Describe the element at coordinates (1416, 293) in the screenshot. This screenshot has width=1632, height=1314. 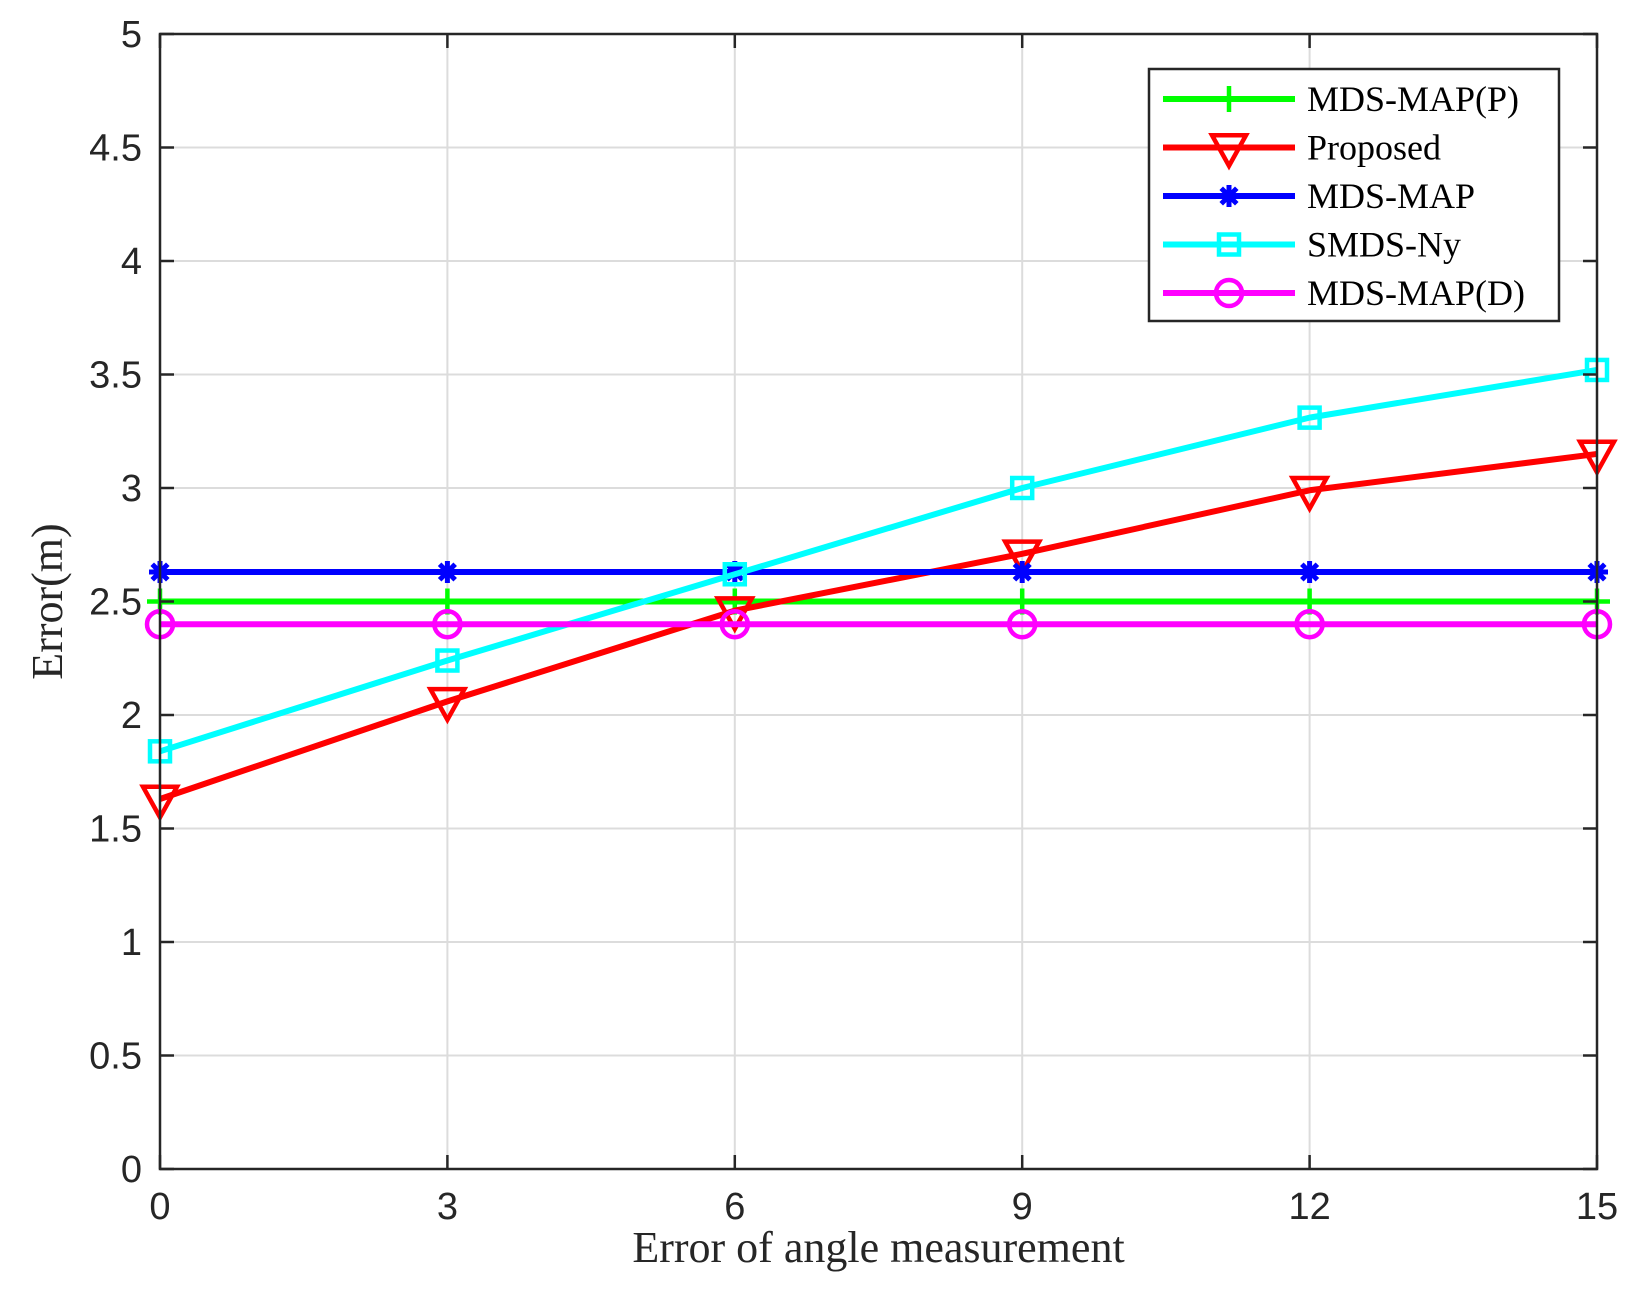
I see `legend-label: MDS-MAP(D)` at that location.